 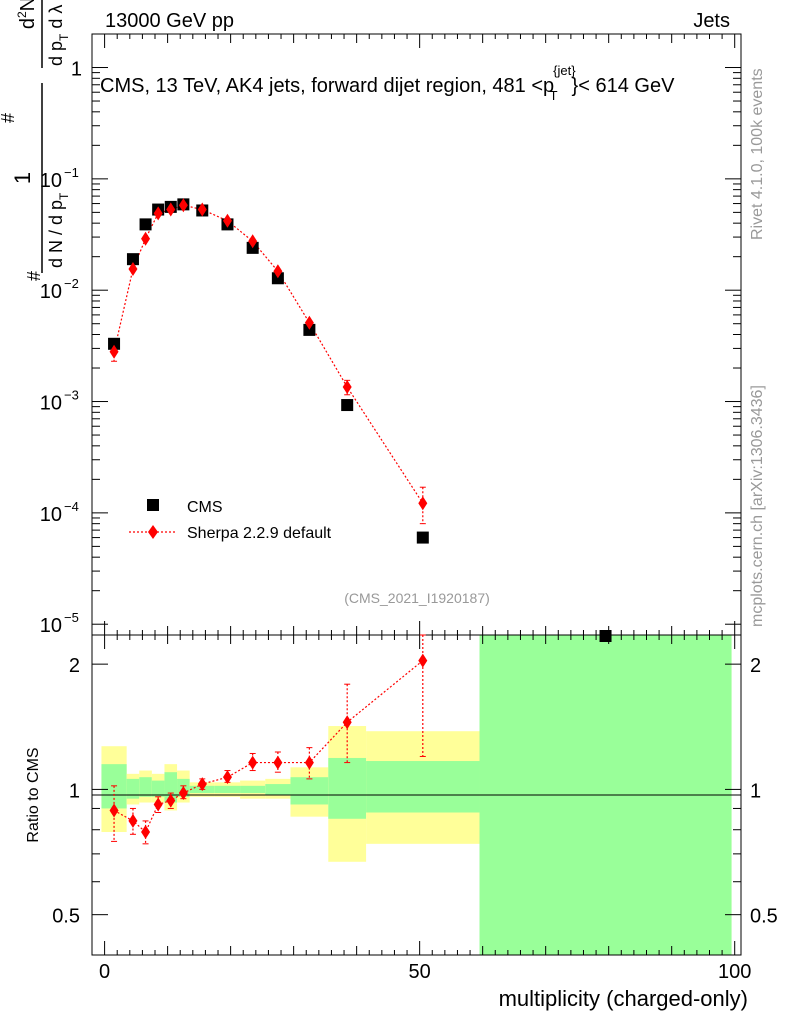 I want to click on legend: CMS Sherpa 2.2.9 default, so click(x=230, y=520).